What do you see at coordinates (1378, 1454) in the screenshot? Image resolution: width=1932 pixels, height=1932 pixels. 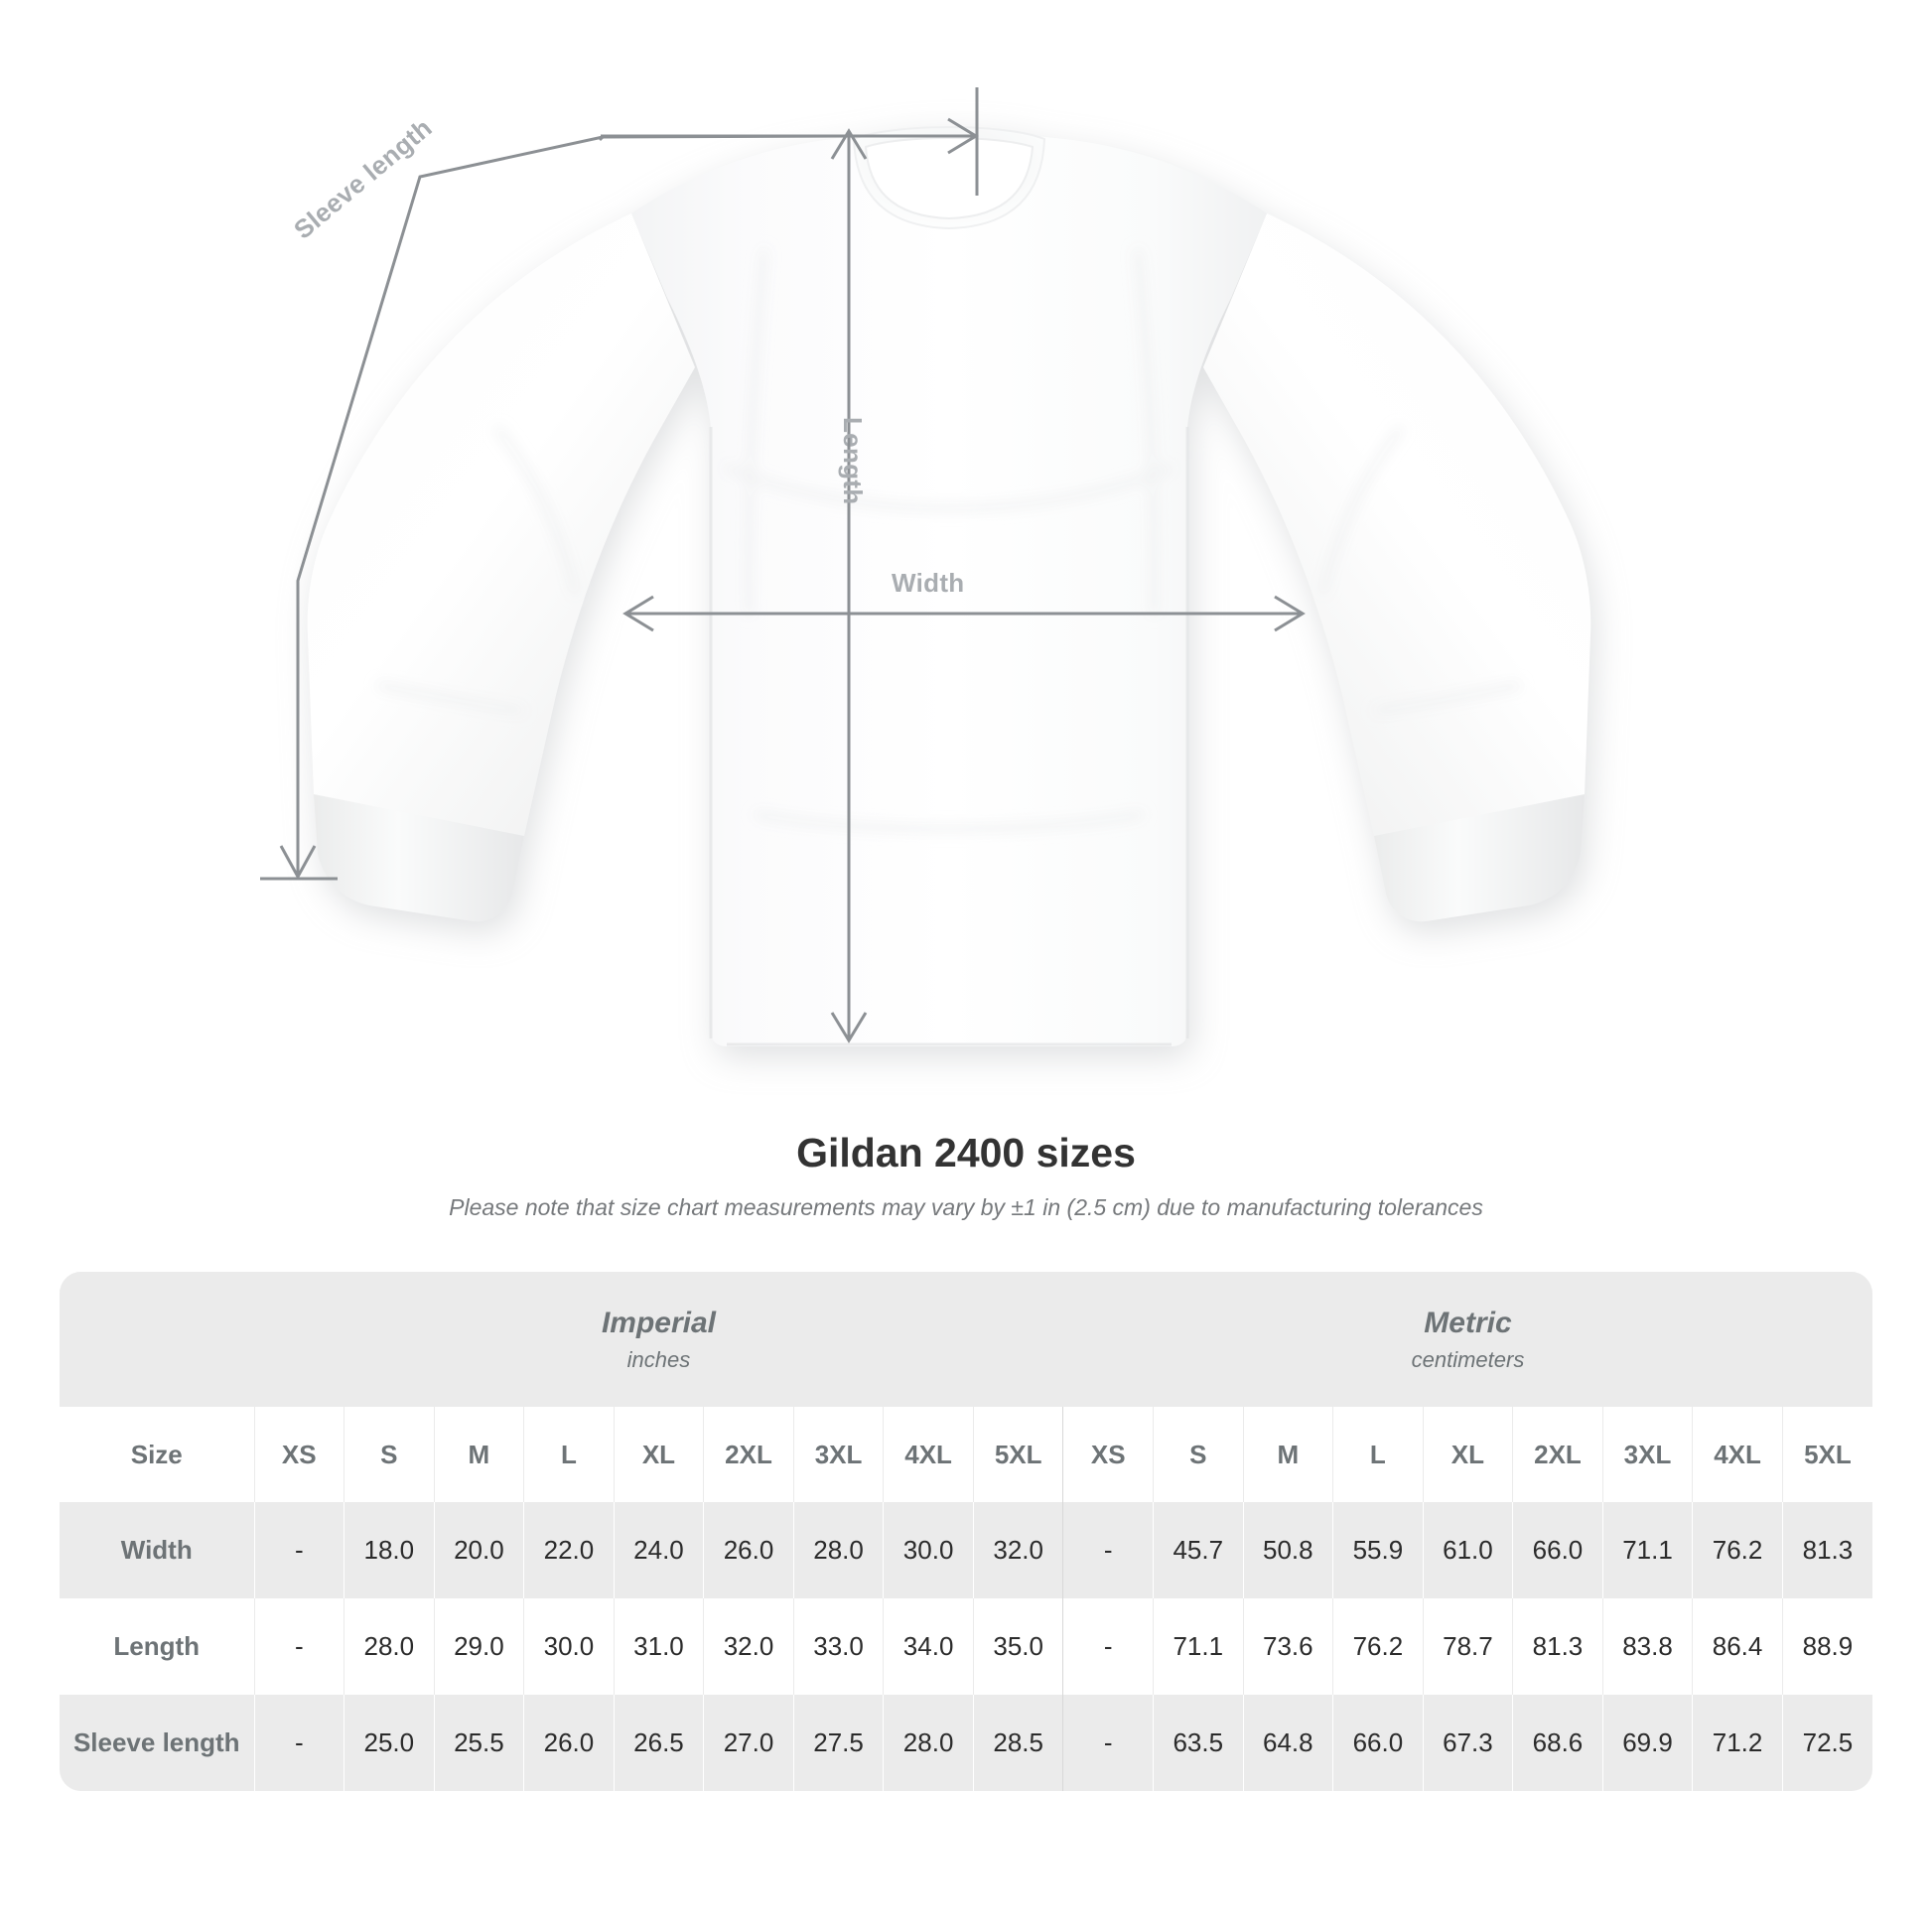 I see `size-column-header-metric-l: L` at bounding box center [1378, 1454].